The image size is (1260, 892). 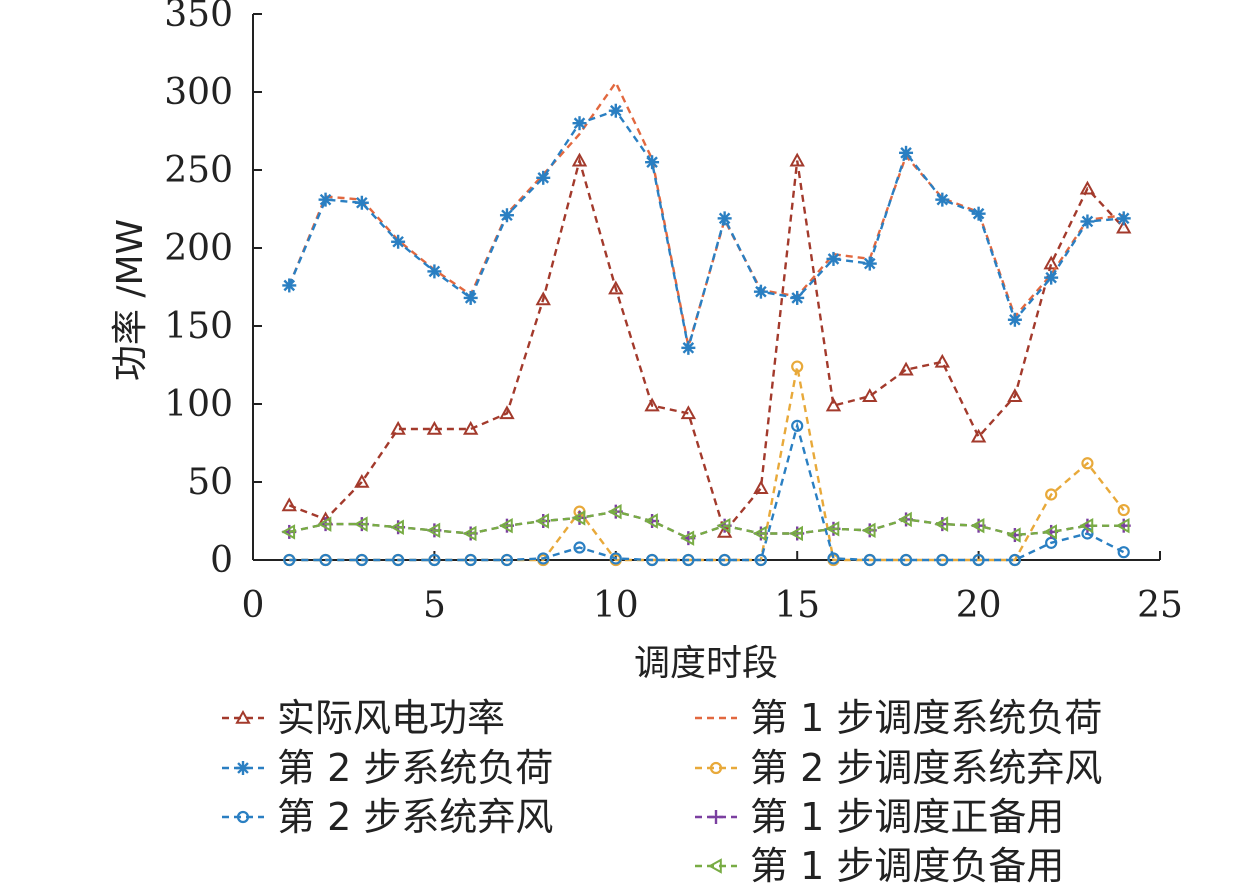 What do you see at coordinates (706, 663) in the screenshot?
I see `x-axis-label: 调度时段` at bounding box center [706, 663].